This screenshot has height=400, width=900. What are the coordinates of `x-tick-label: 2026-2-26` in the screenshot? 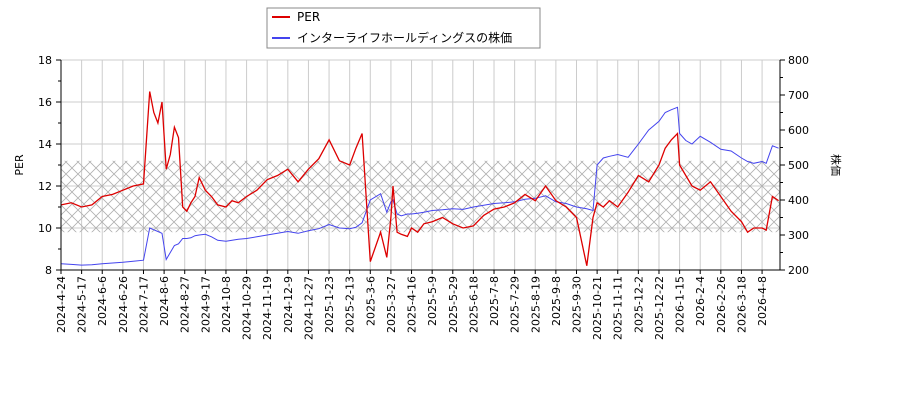 It's located at (721, 304).